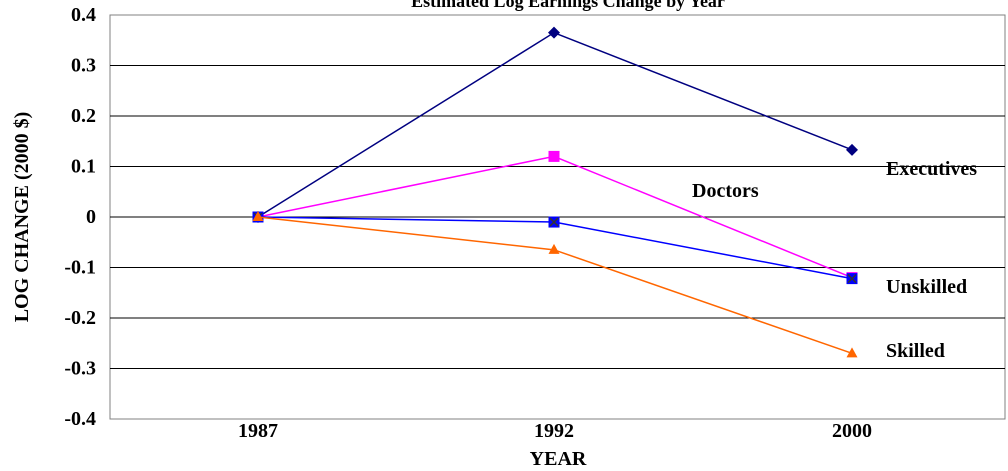 This screenshot has width=1008, height=471. What do you see at coordinates (80, 217) in the screenshot?
I see `y-tick-labels: 0.4 0.3 0.2 0.1 0 -0.1 -0.2 -0.3 -0.4` at bounding box center [80, 217].